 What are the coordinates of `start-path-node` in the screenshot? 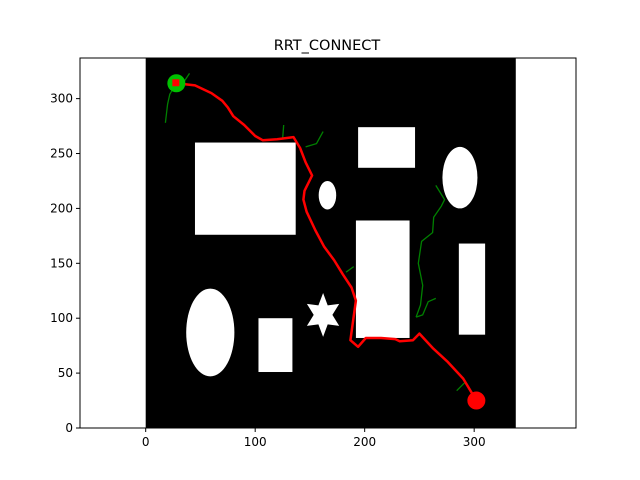 It's located at (176, 83).